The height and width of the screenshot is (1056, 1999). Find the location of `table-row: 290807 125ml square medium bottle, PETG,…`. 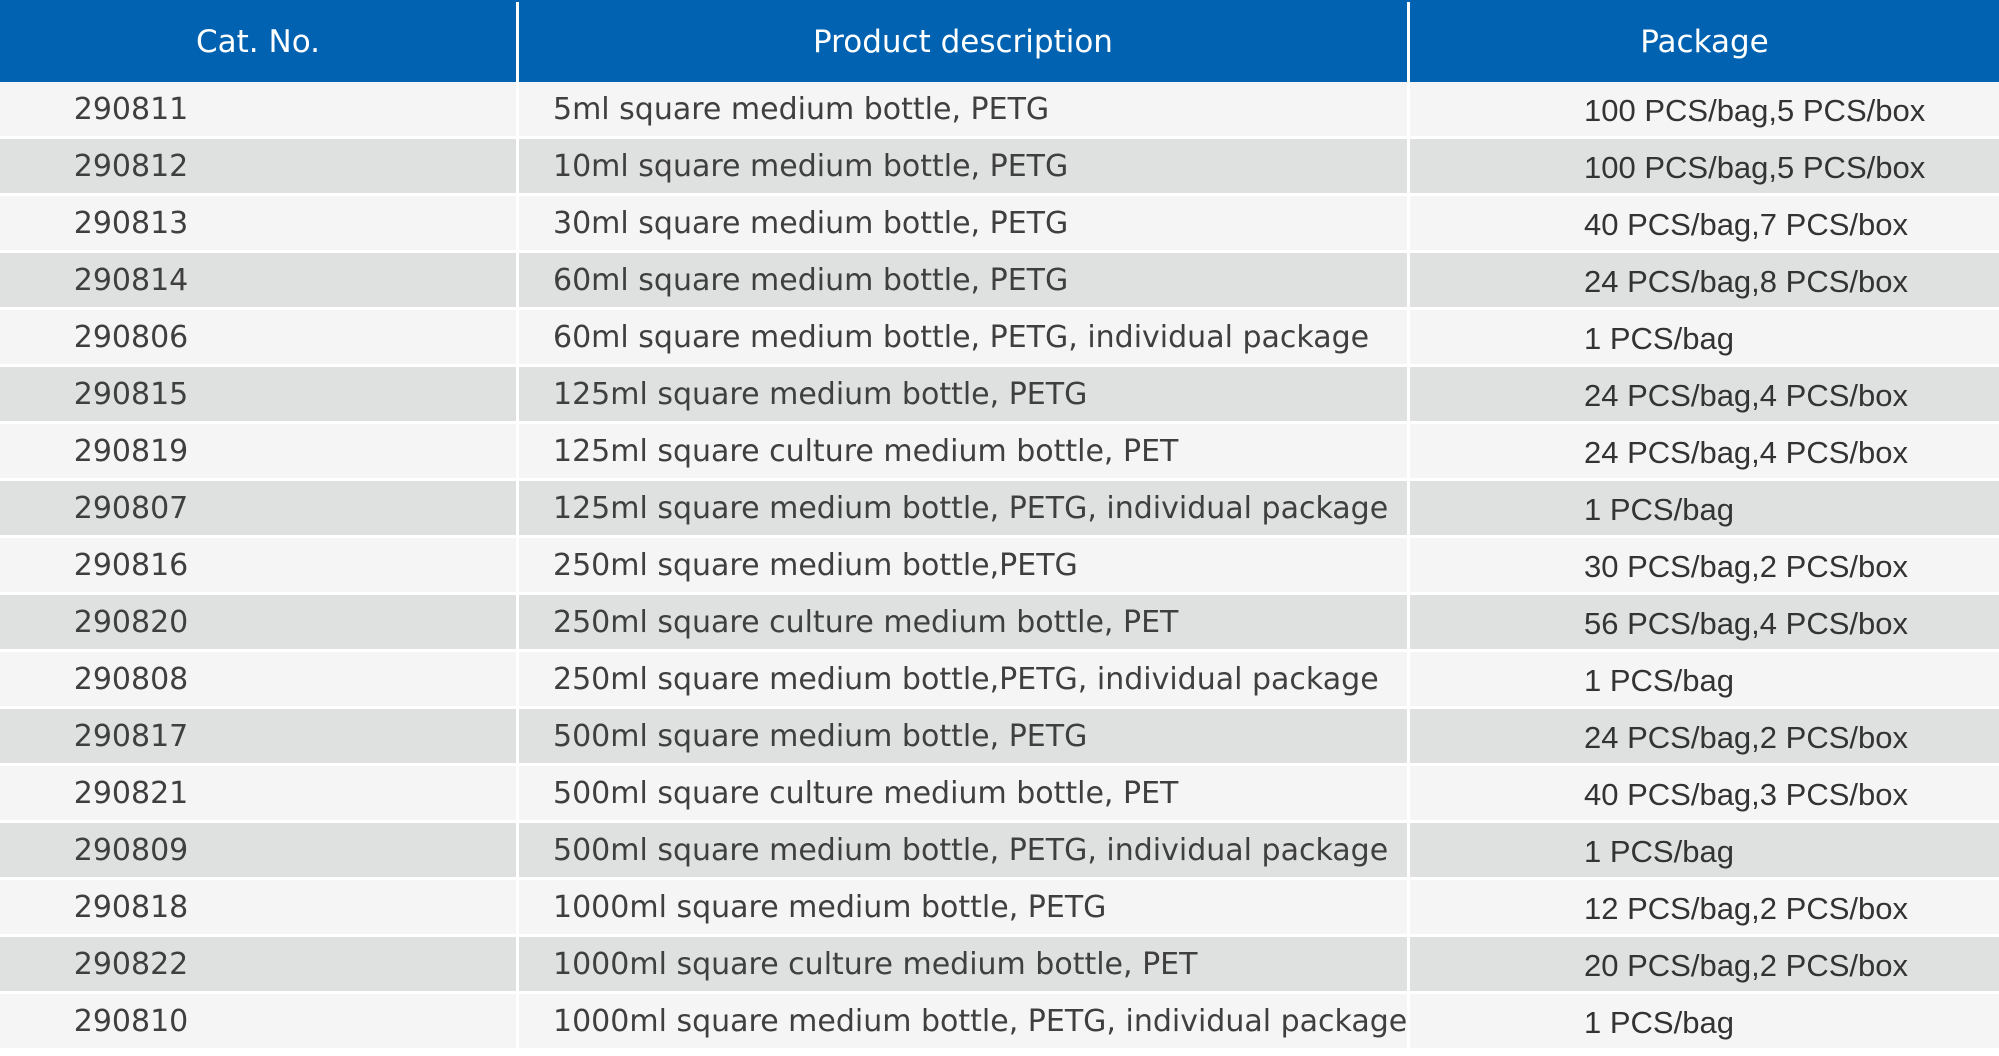

table-row: 290807 125ml square medium bottle, PETG,… is located at coordinates (999, 509).